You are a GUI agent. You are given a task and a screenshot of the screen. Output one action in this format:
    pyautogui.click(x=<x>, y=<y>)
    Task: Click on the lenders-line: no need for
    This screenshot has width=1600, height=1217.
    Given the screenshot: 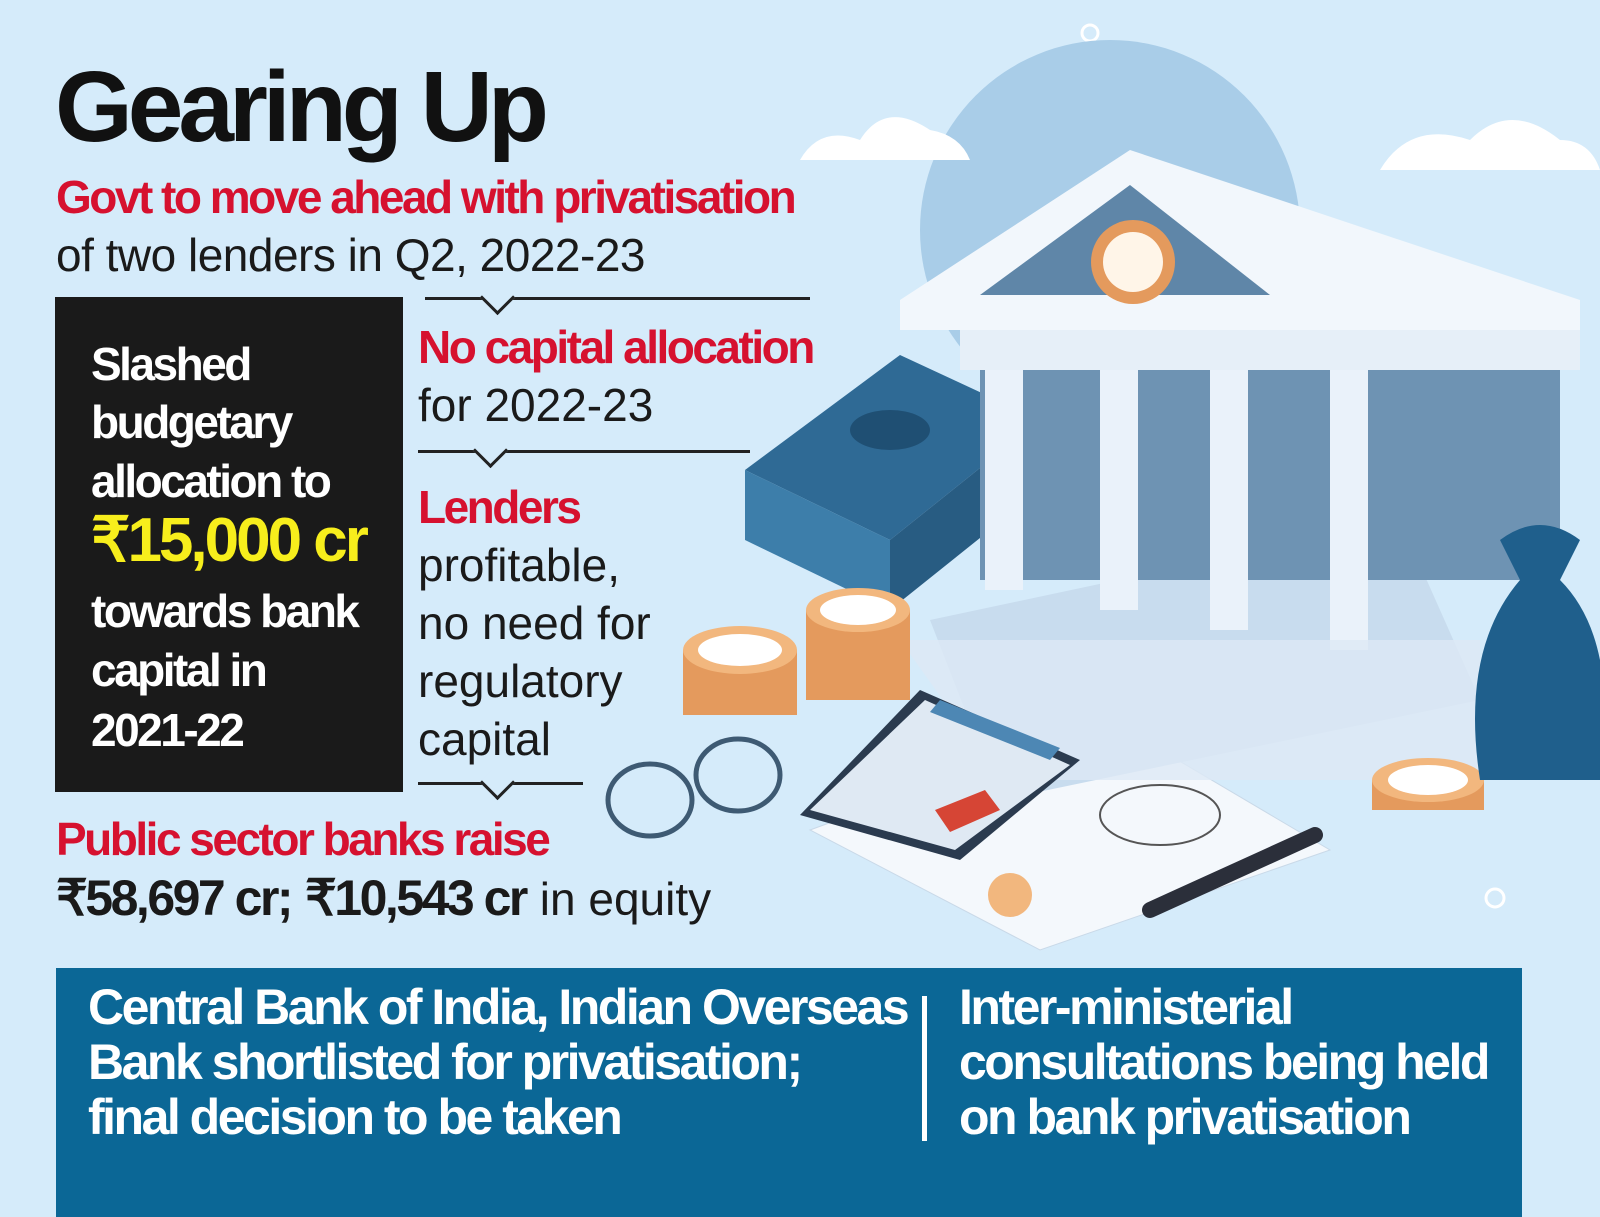 What is the action you would take?
    pyautogui.click(x=534, y=623)
    